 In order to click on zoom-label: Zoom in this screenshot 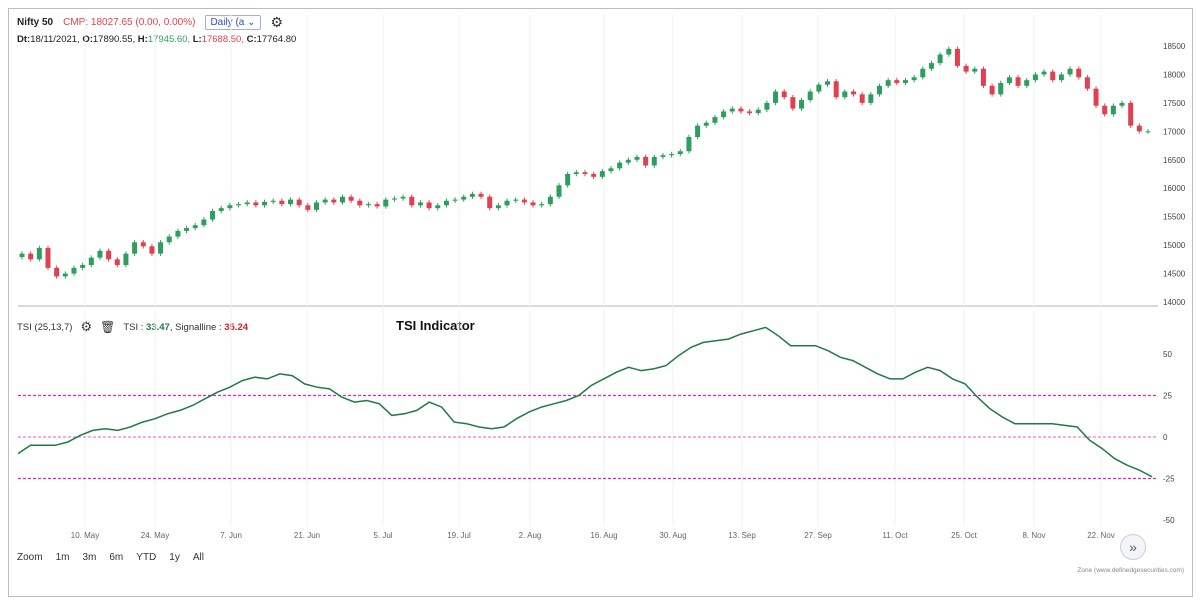, I will do `click(30, 557)`.